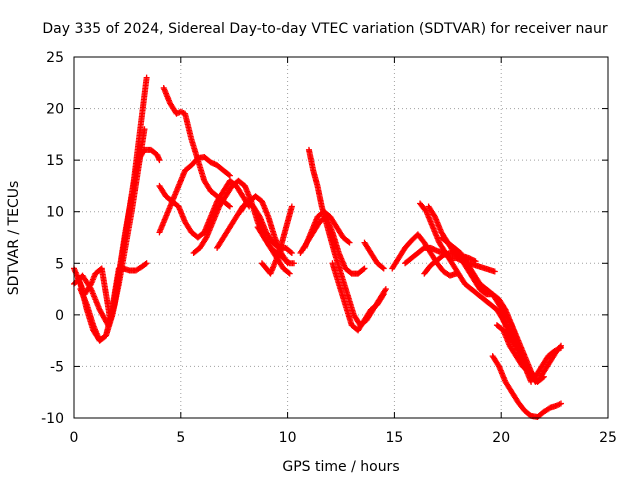 The width and height of the screenshot is (640, 480). Describe the element at coordinates (74, 438) in the screenshot. I see `x-tick-label: 0` at that location.